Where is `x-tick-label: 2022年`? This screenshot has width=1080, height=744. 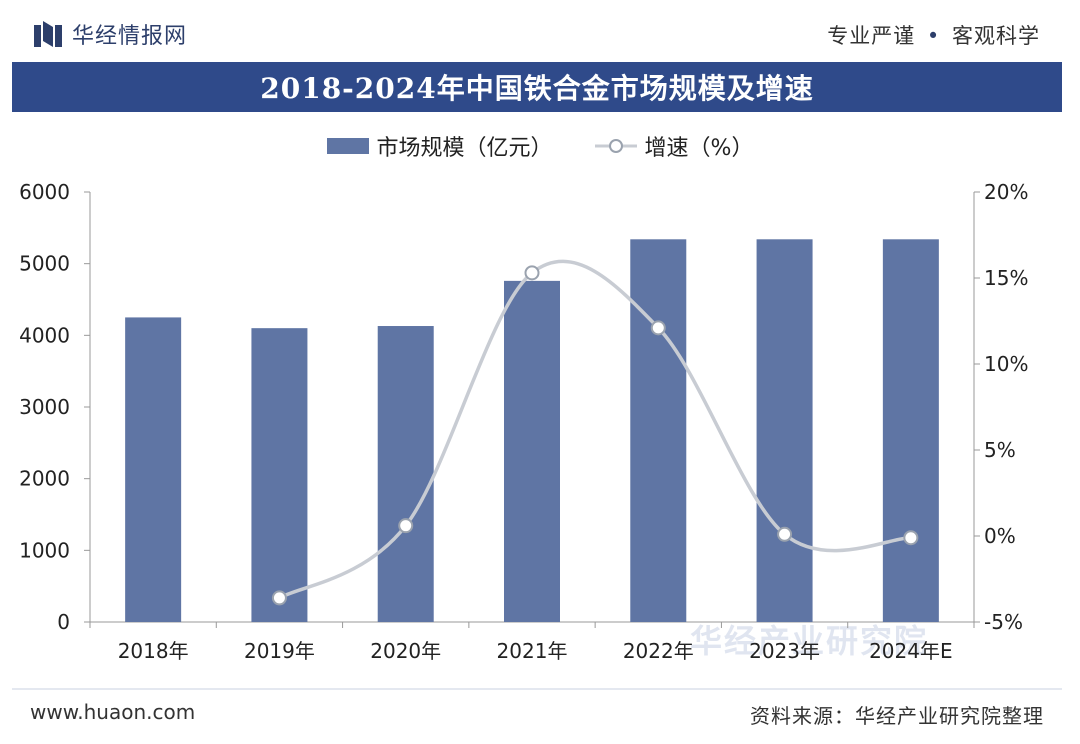 x-tick-label: 2022年 is located at coordinates (658, 651).